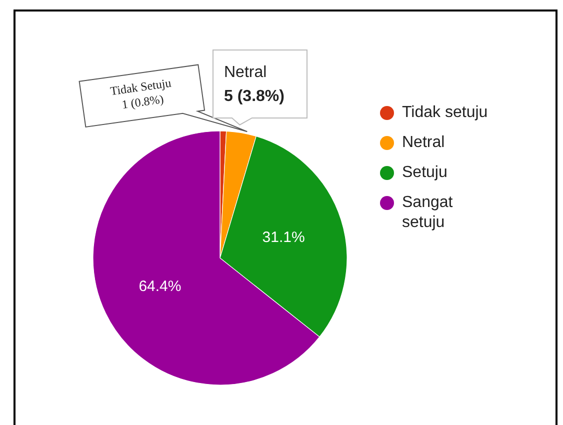  Describe the element at coordinates (425, 173) in the screenshot. I see `legend-label: Setuju` at that location.